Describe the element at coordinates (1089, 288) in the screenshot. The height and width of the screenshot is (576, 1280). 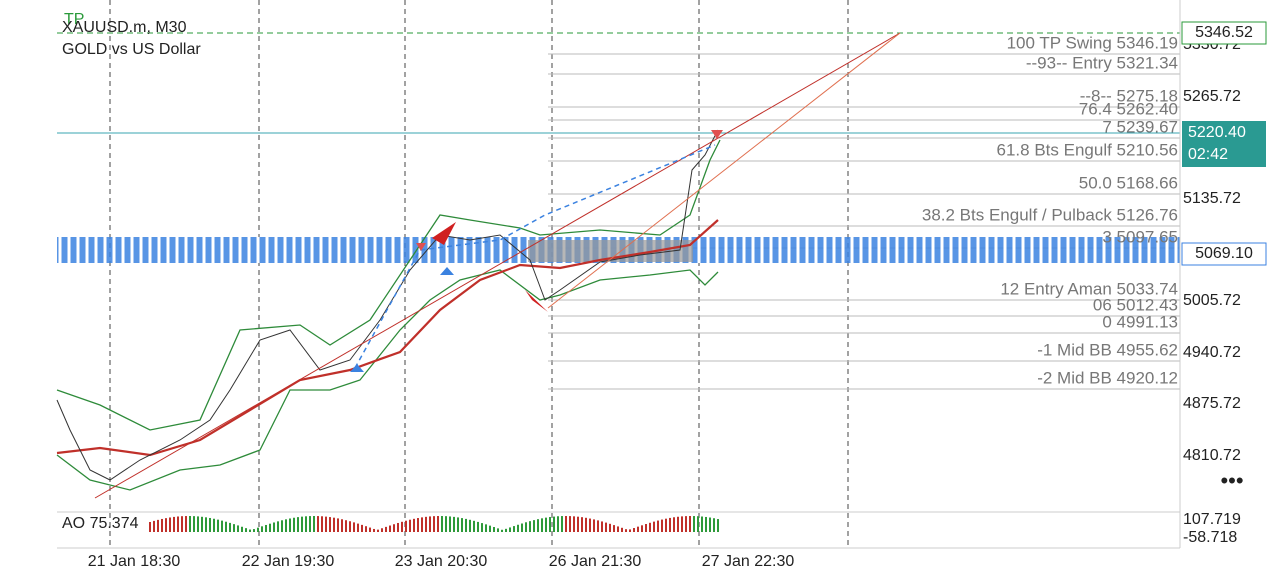
I see `level-label: 12 Entry Aman 5033.74` at that location.